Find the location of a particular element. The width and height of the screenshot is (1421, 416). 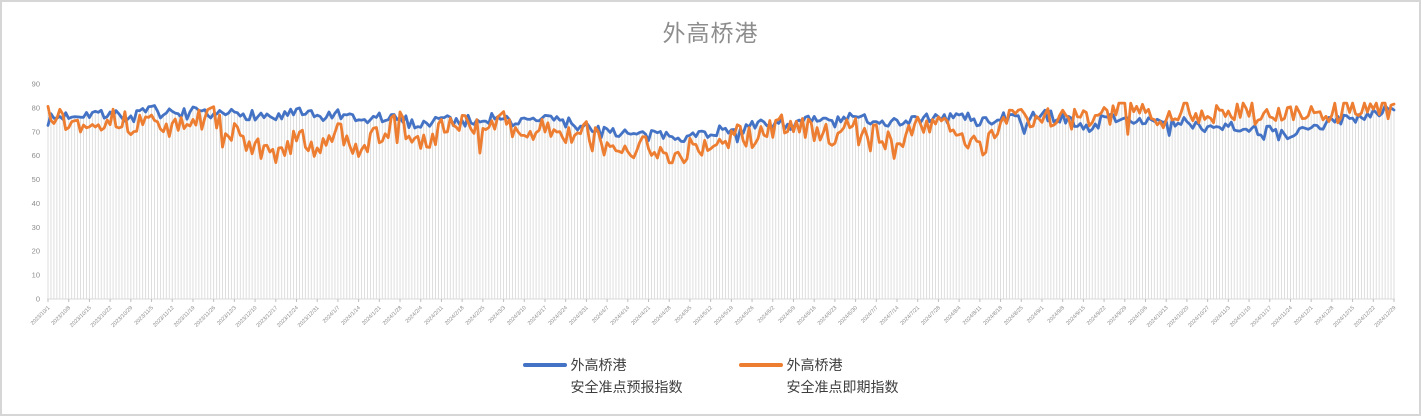

legend-line-swatch-blue is located at coordinates (544, 365).